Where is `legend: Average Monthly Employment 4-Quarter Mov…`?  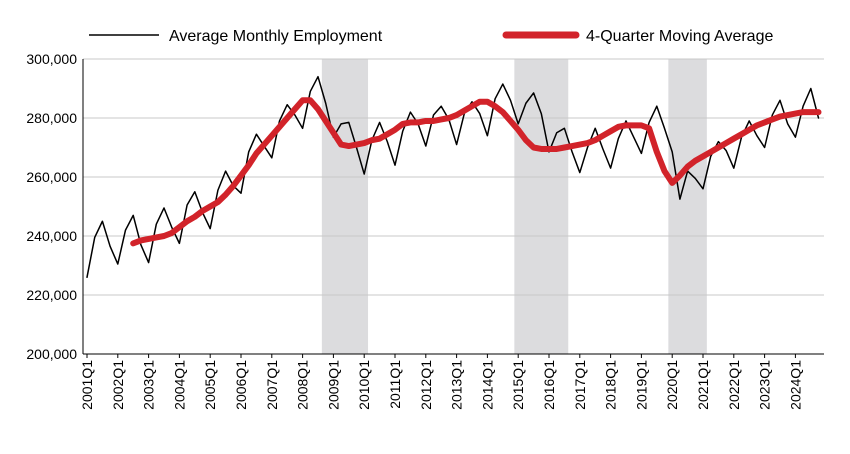 legend: Average Monthly Employment 4-Quarter Mov… is located at coordinates (431, 36).